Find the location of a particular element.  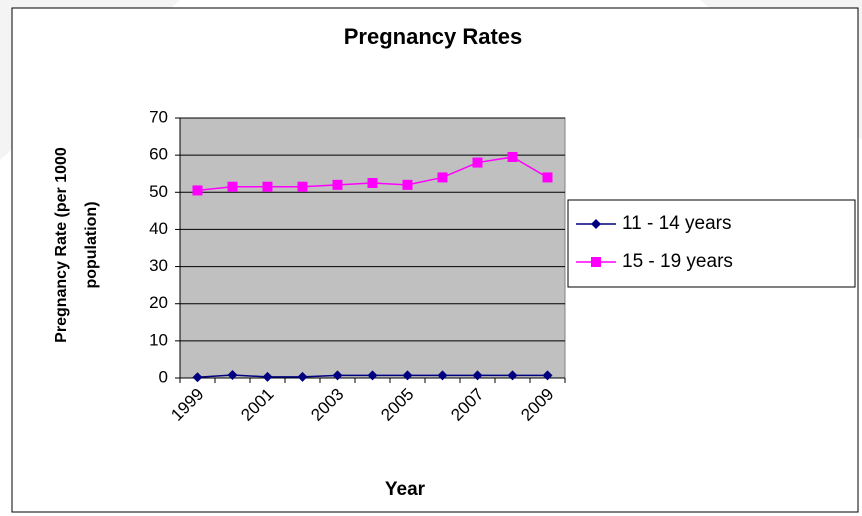

y-axis-label: Pregnancy Rate (per 1000 is located at coordinates (61, 245).